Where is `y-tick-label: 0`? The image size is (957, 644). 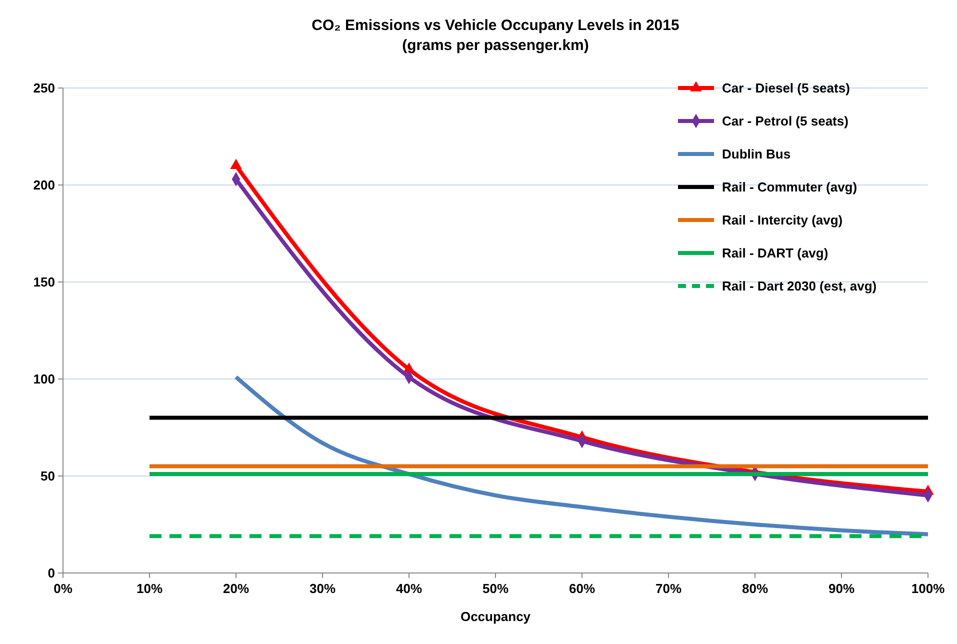
y-tick-label: 0 is located at coordinates (51, 573).